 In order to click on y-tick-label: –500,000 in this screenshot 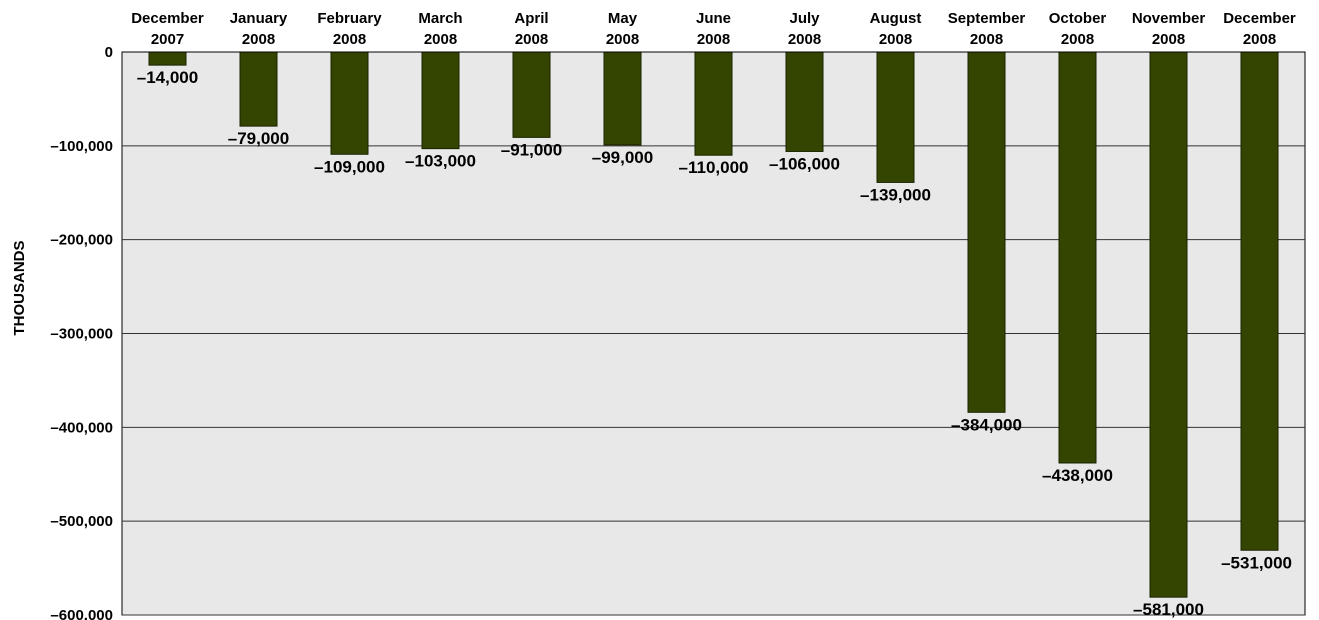, I will do `click(81, 521)`.